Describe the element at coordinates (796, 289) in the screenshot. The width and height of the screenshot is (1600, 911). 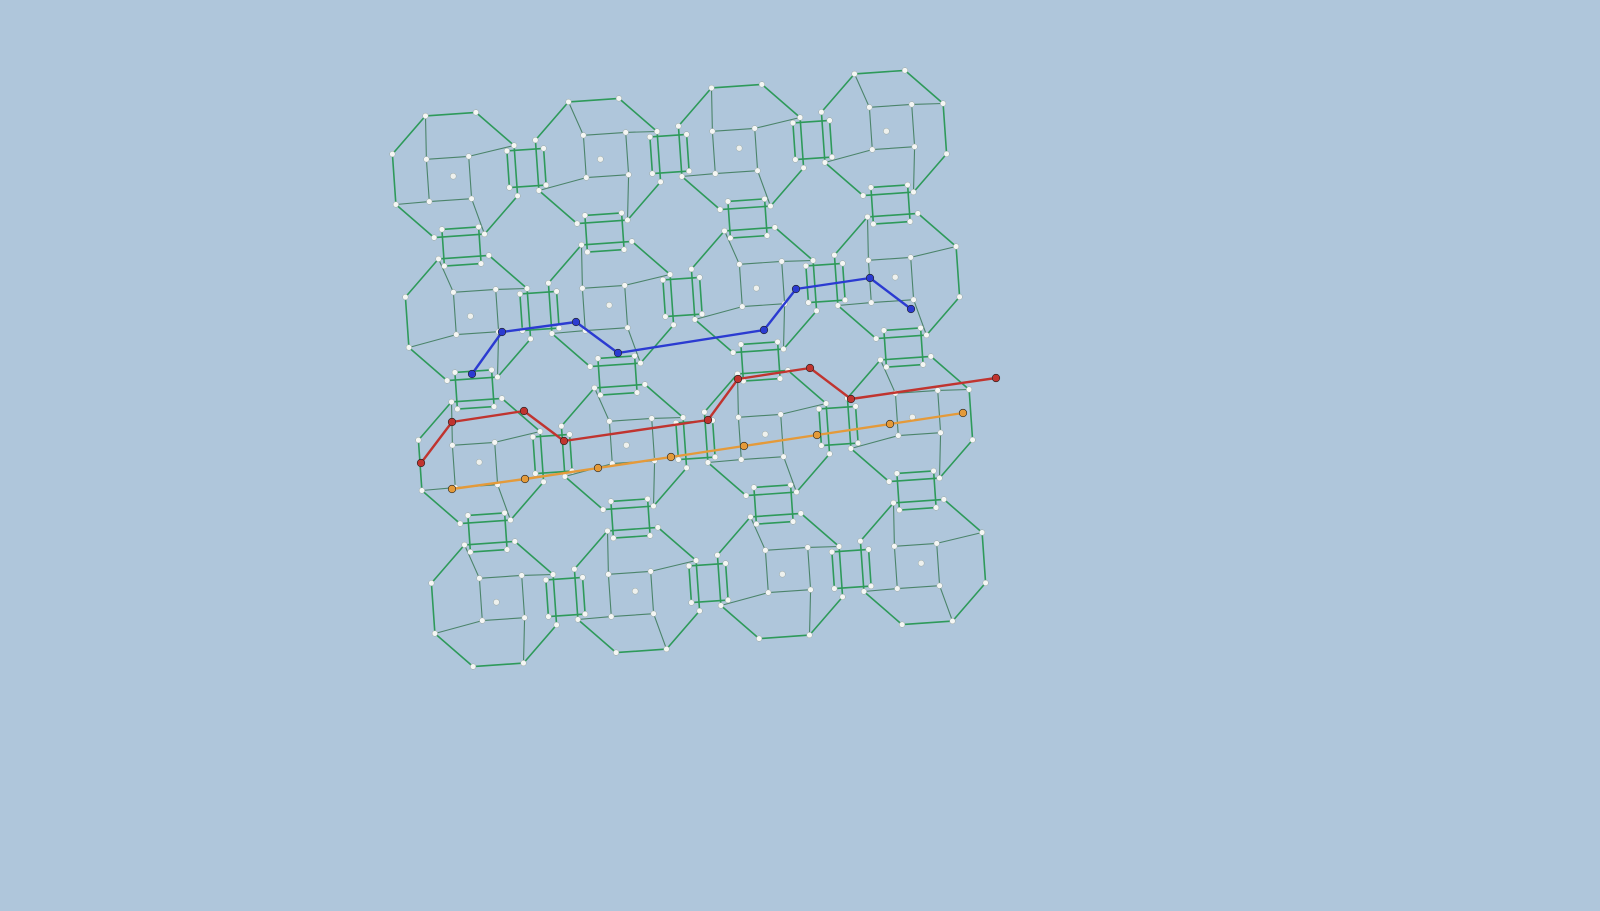
I see `blue-path-node` at that location.